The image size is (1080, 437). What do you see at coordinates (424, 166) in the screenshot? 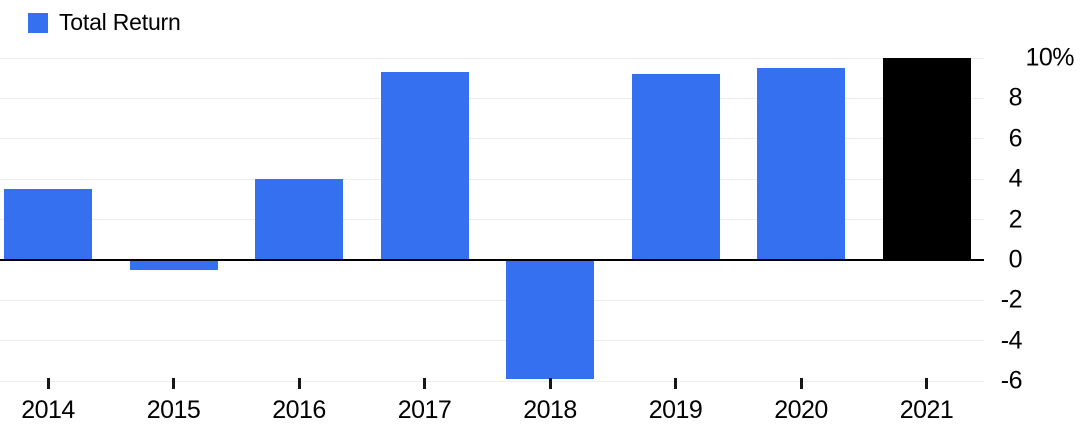
I see `bar-2017` at bounding box center [424, 166].